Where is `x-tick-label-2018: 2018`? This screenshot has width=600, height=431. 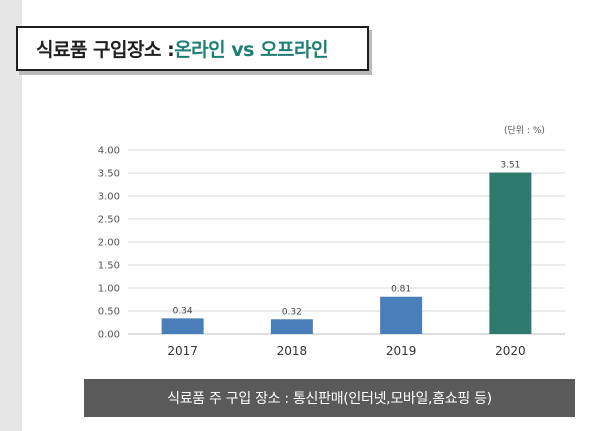
x-tick-label-2018: 2018 is located at coordinates (292, 351).